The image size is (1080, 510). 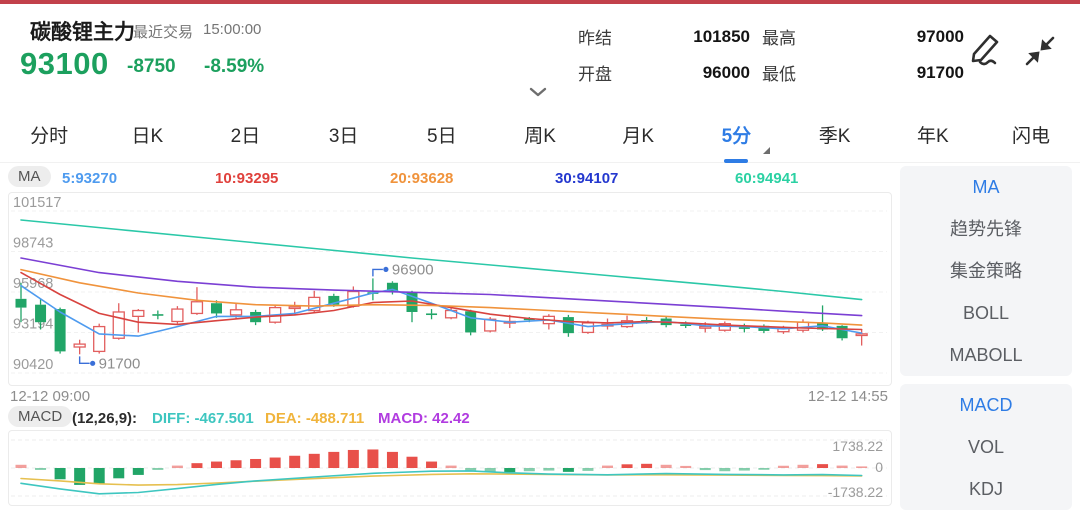 I want to click on indicator-item-MABOLL: MABOLL, so click(x=986, y=355).